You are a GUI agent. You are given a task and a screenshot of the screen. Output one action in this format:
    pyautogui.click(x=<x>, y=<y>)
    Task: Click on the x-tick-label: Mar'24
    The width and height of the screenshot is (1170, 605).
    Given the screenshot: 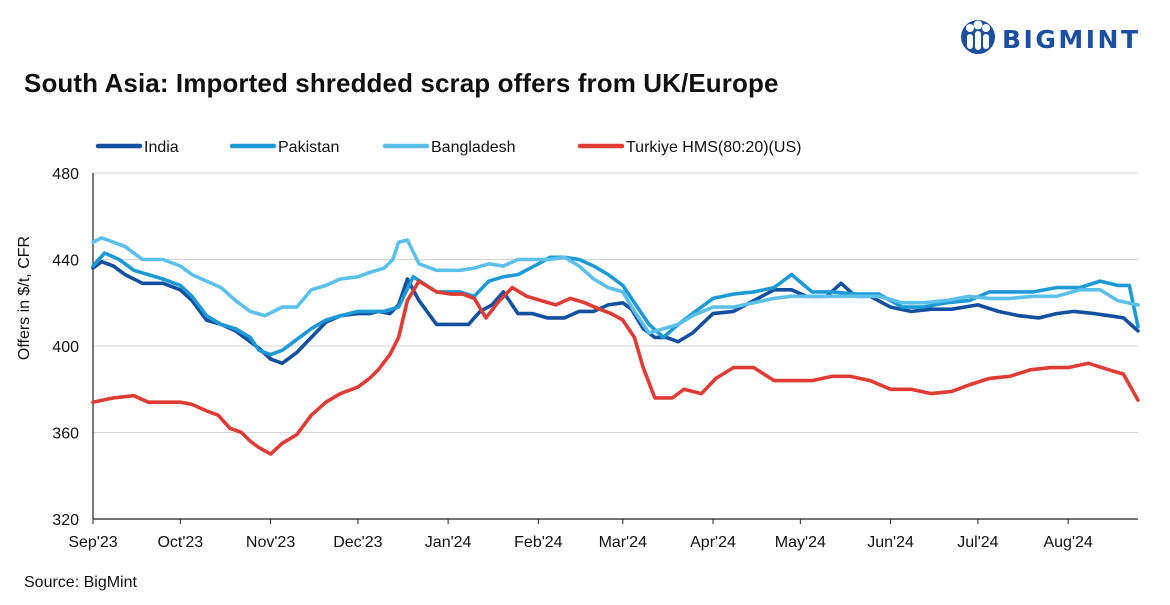 What is the action you would take?
    pyautogui.click(x=623, y=542)
    